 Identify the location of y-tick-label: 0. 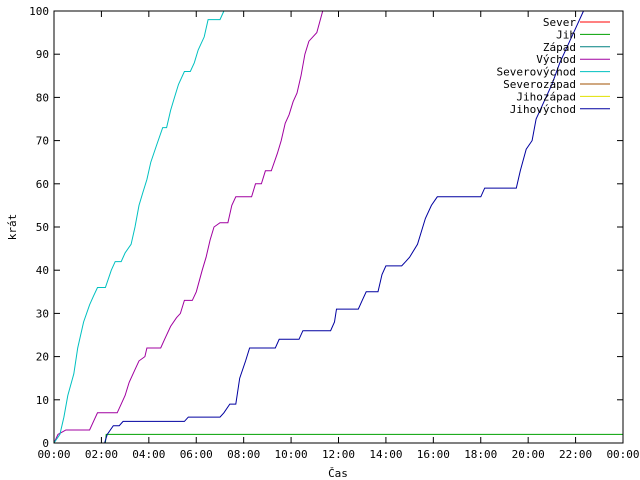
(45, 443).